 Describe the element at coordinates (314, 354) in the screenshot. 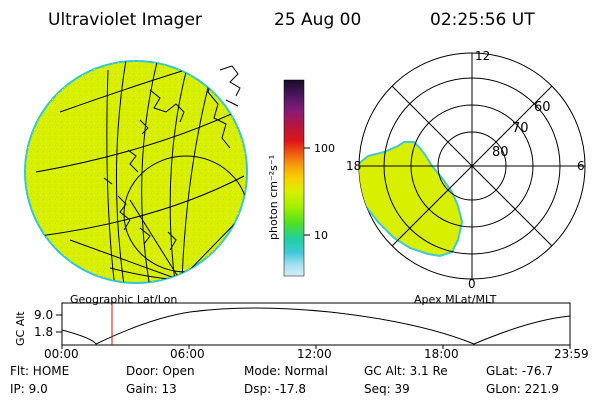

I see `xtick-label-1200: 12:00` at that location.